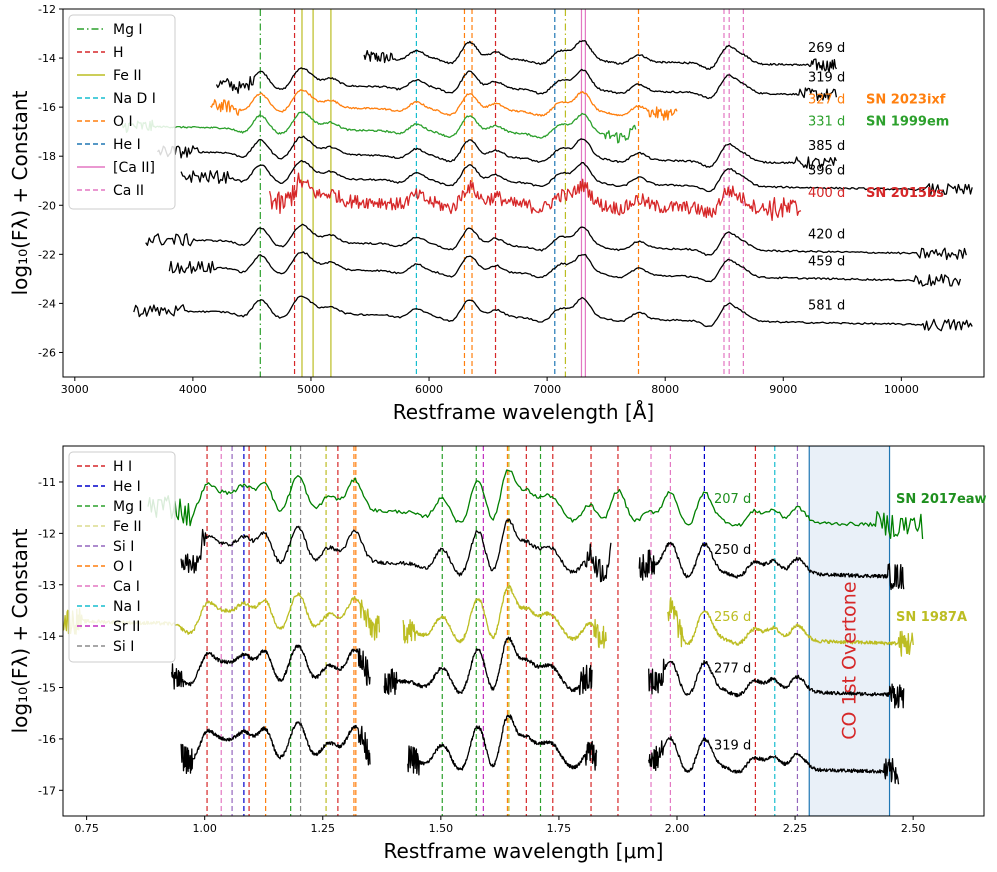  Describe the element at coordinates (547, 389) in the screenshot. I see `x-tick-label: 7000` at that location.